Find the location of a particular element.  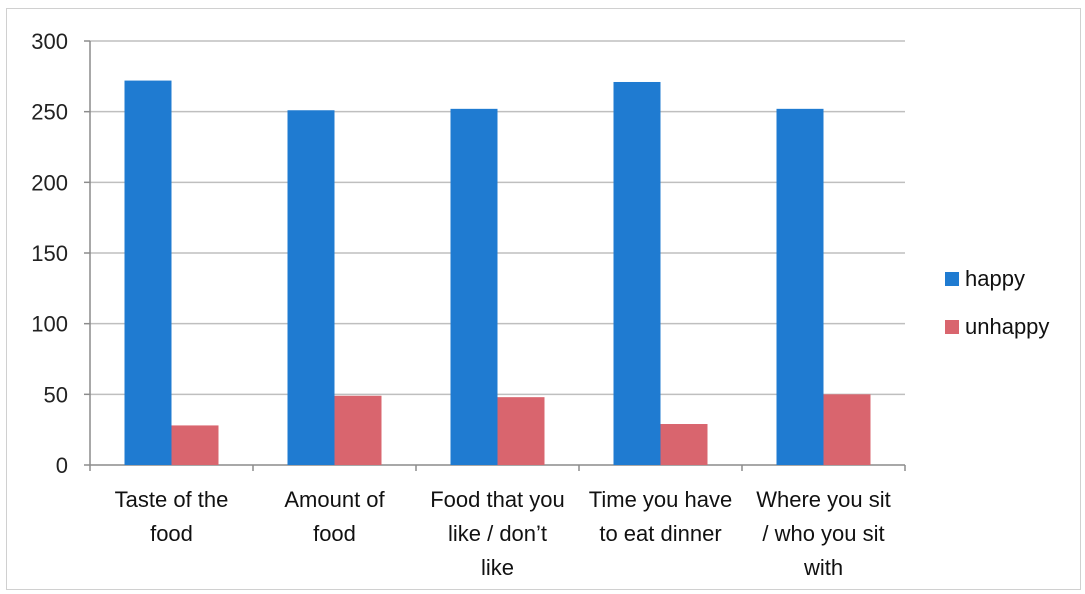

y-tick-label: 150 is located at coordinates (49, 253).